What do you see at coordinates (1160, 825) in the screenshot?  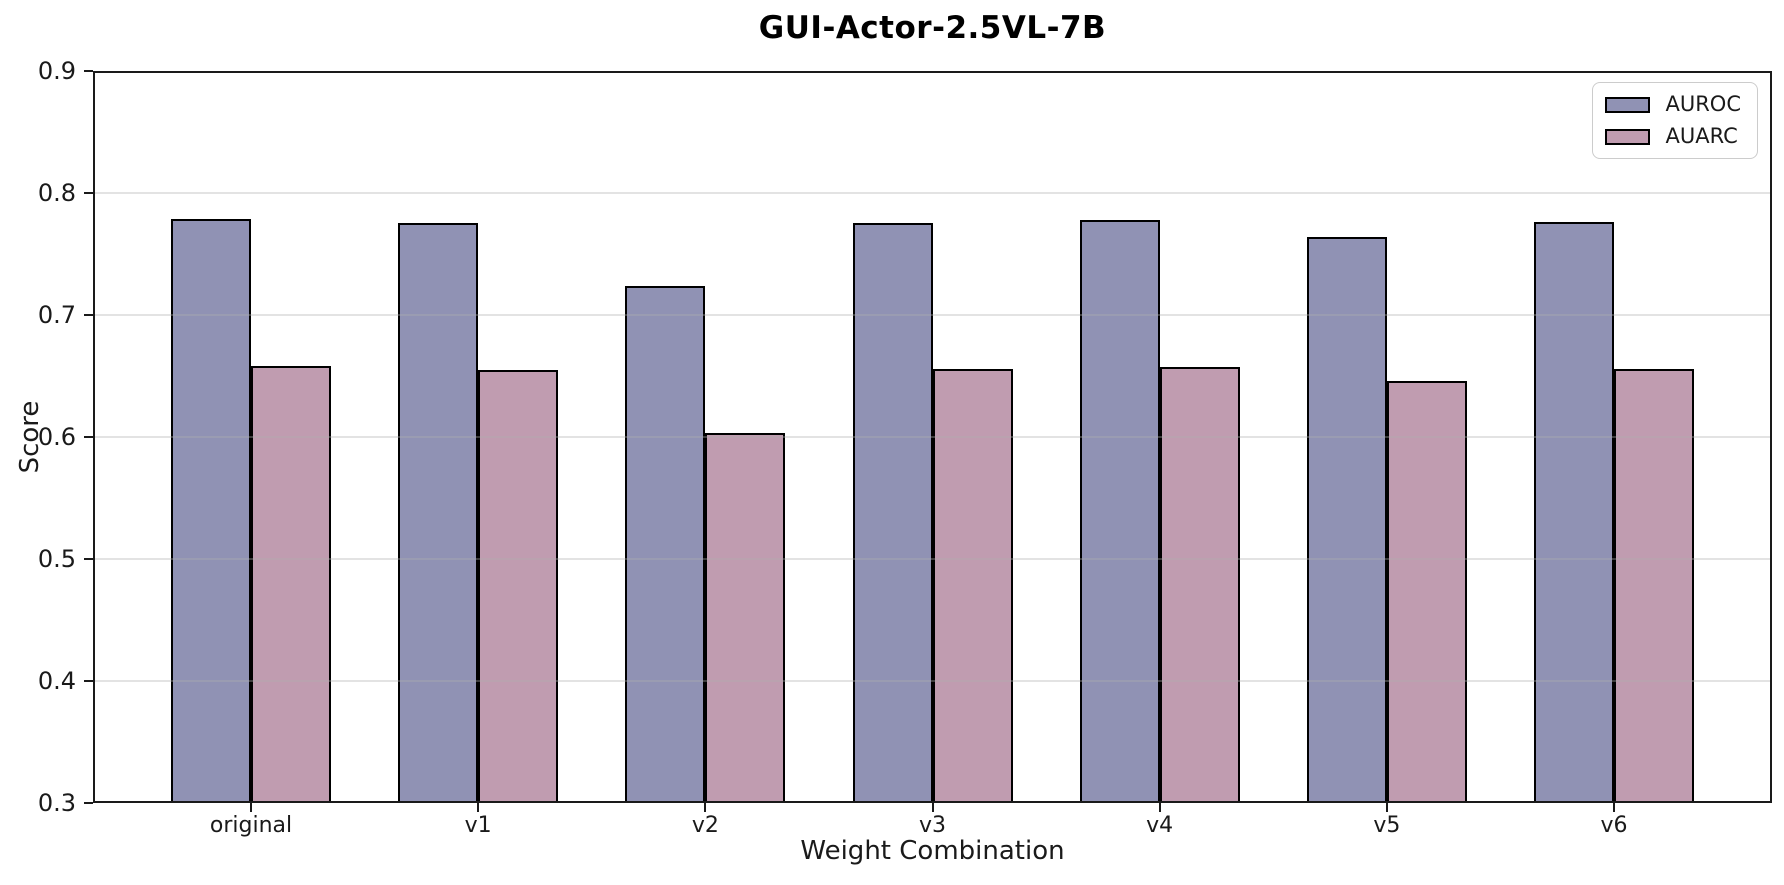 I see `x-tick-label-v4: v4` at bounding box center [1160, 825].